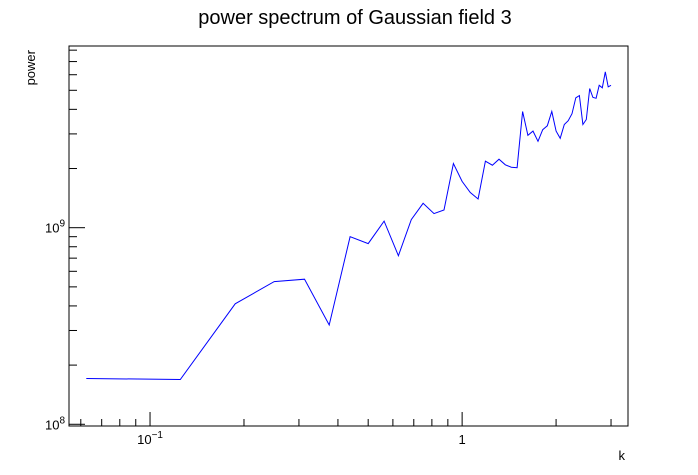 This screenshot has height=475, width=698. I want to click on chart-title: power spectrum of Gaussian field 3, so click(355, 18).